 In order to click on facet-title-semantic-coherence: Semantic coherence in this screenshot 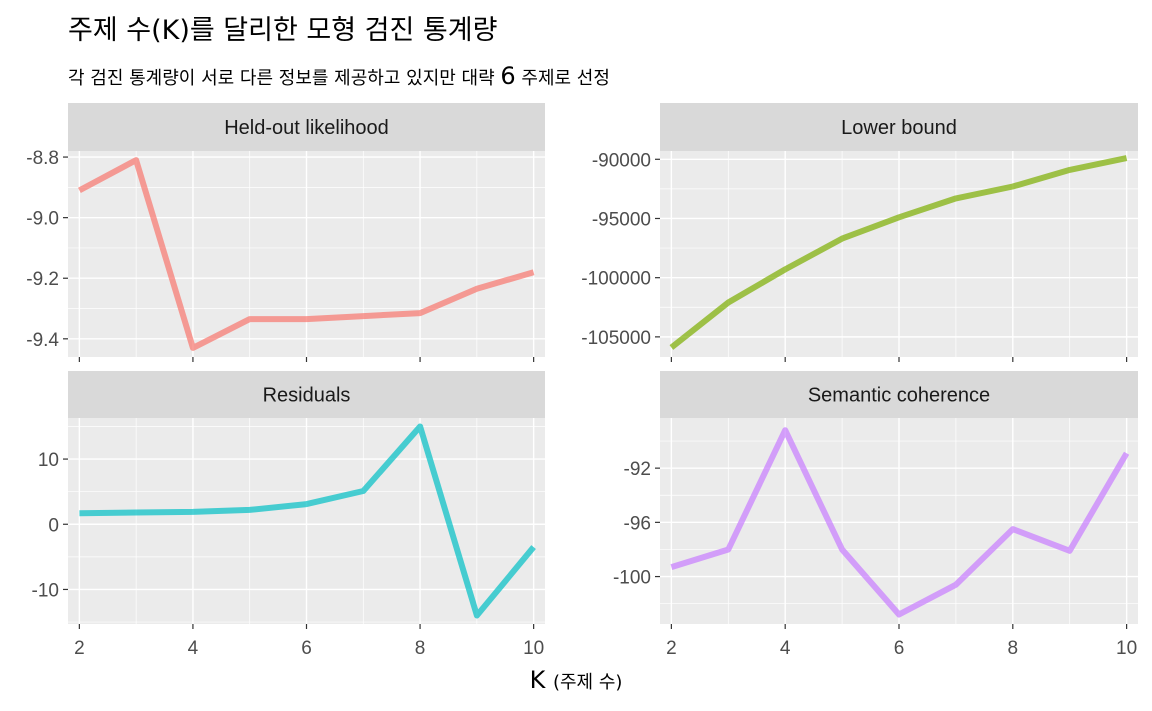, I will do `click(899, 396)`.